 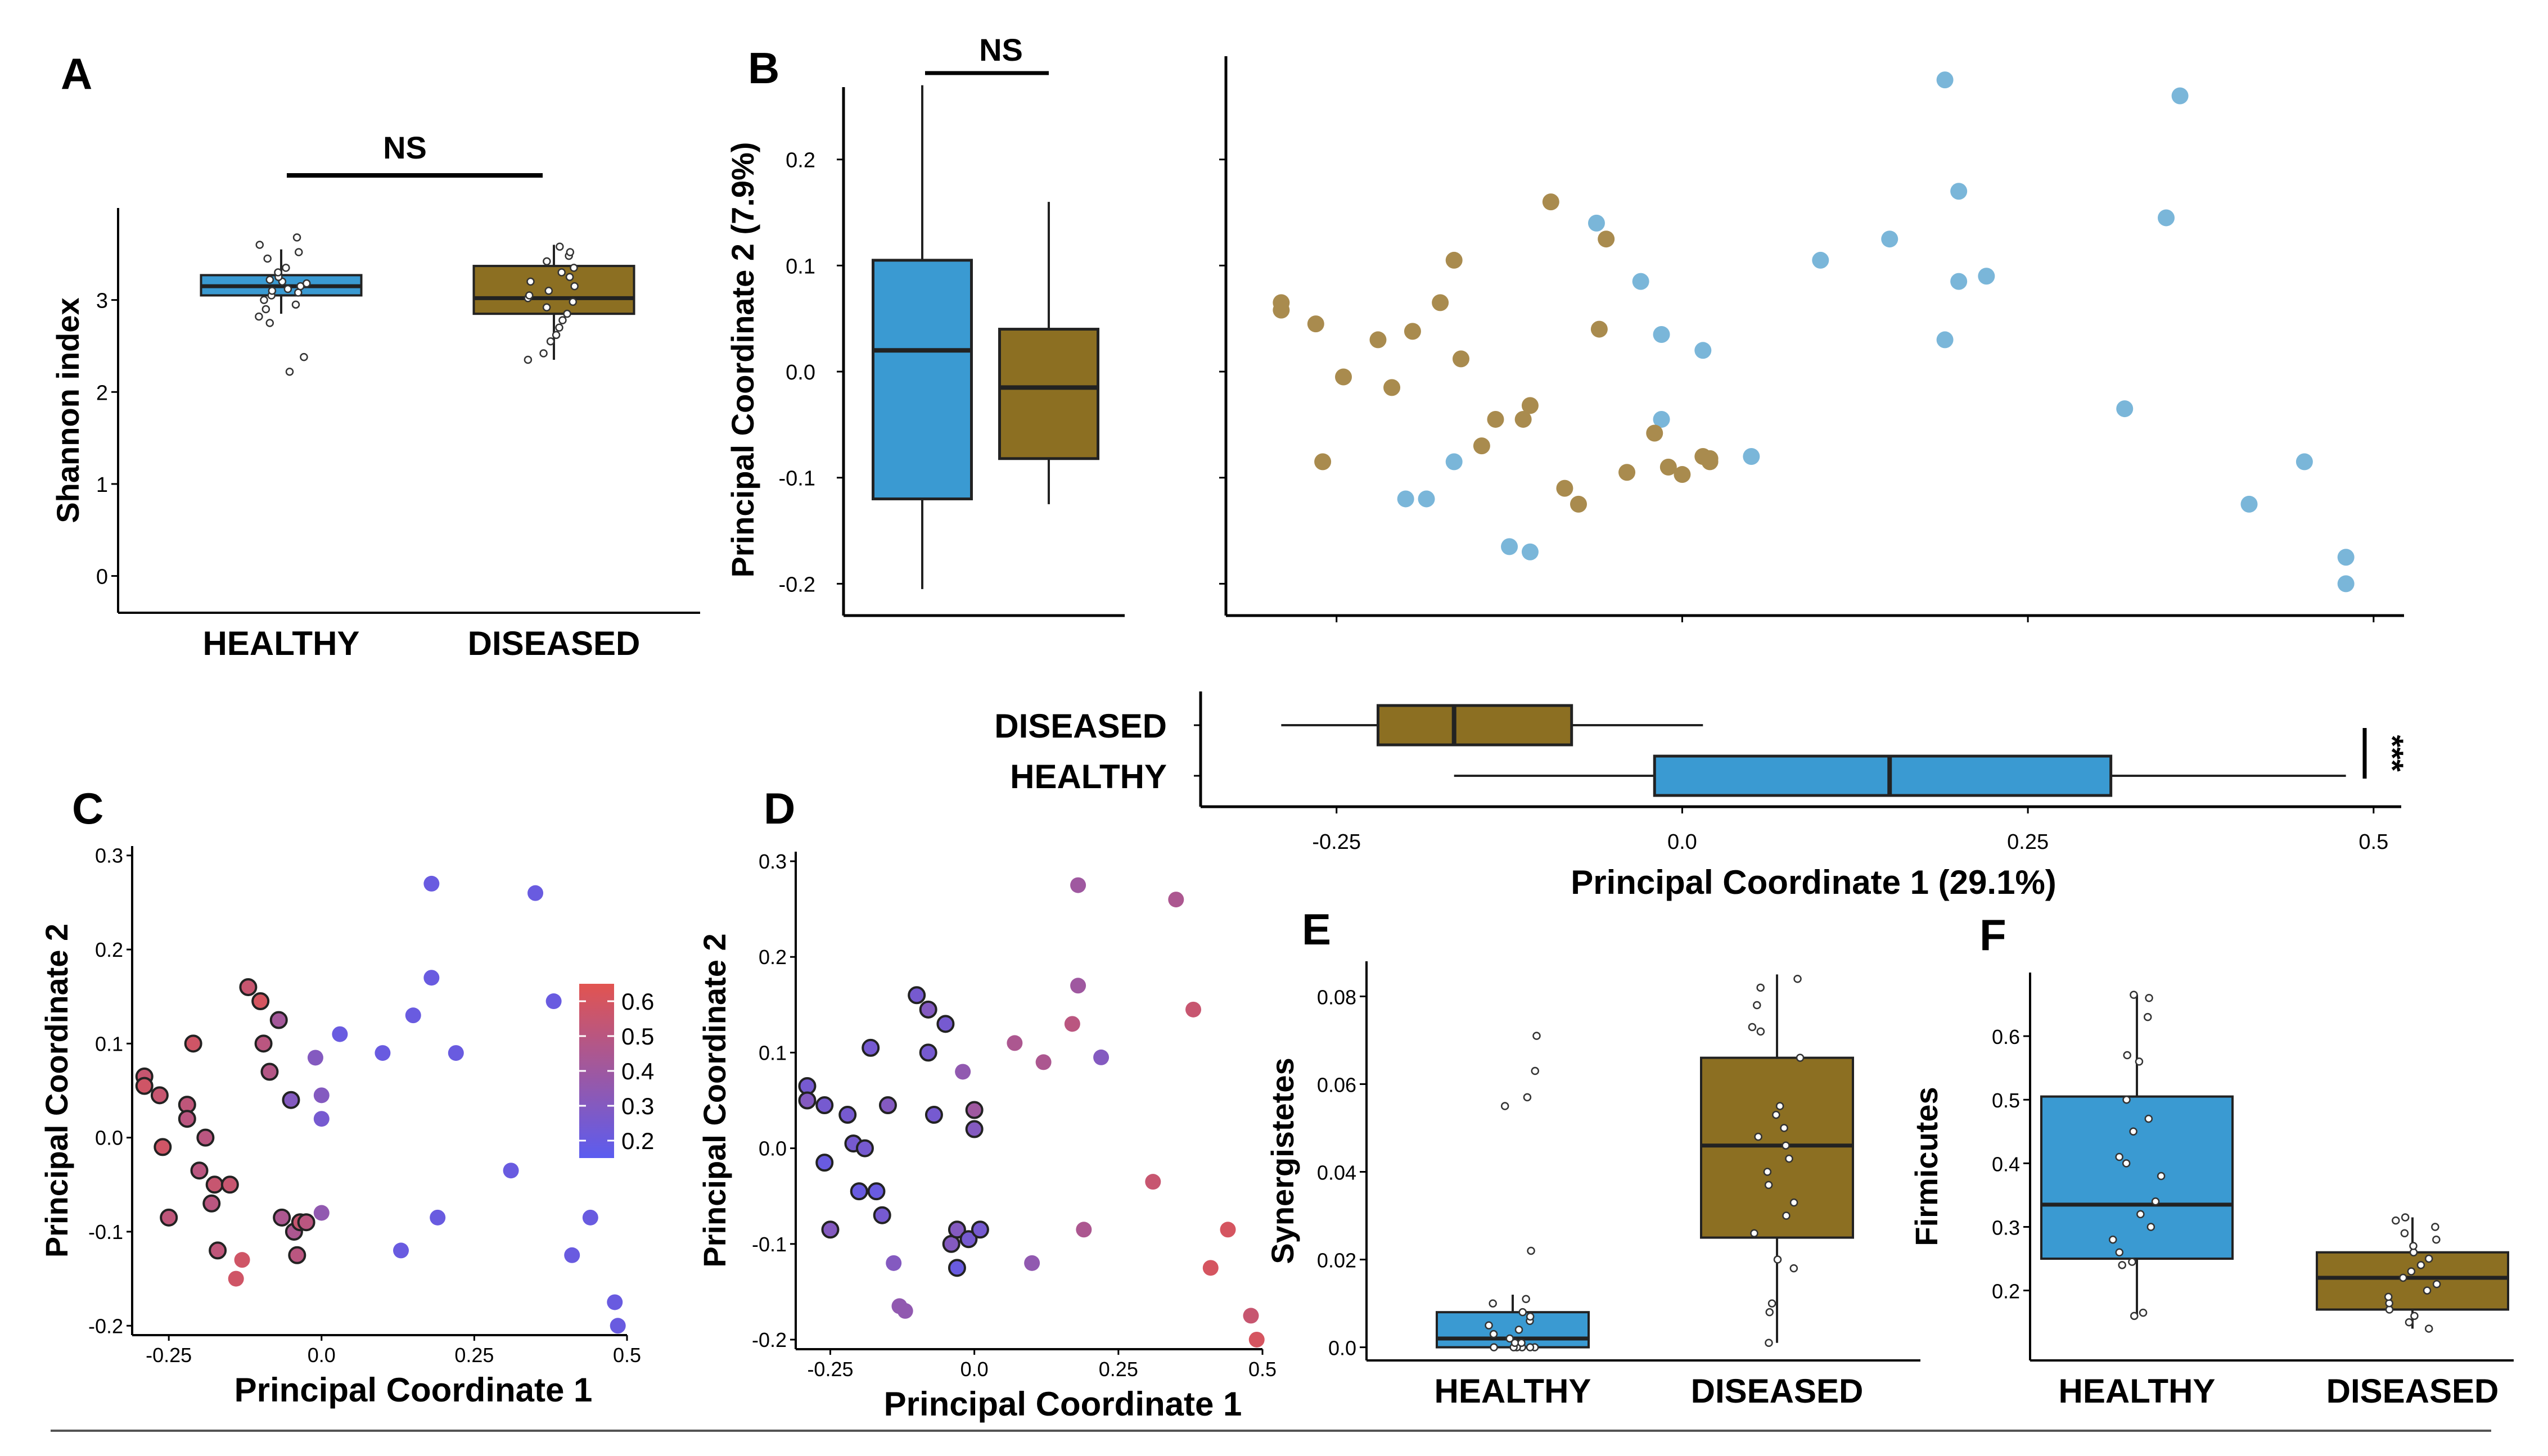 I want to click on panel-a-y-tick-label: 3, so click(x=102, y=301).